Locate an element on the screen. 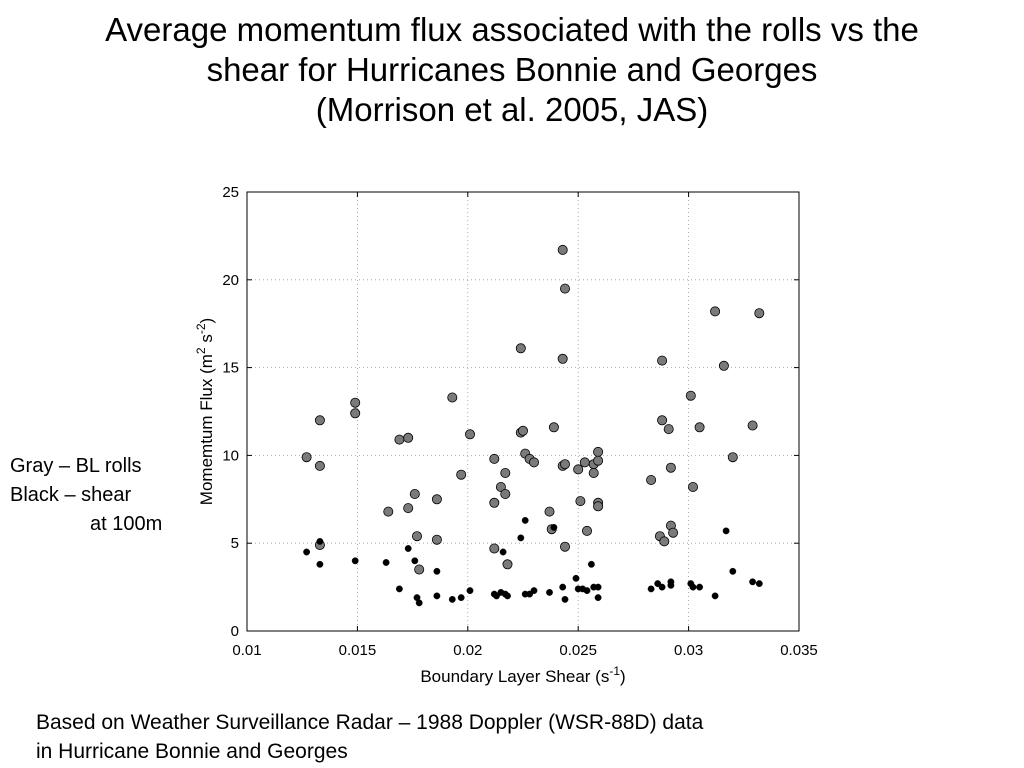 This screenshot has height=768, width=1024. y-axis-label-mid: s is located at coordinates (206, 340).